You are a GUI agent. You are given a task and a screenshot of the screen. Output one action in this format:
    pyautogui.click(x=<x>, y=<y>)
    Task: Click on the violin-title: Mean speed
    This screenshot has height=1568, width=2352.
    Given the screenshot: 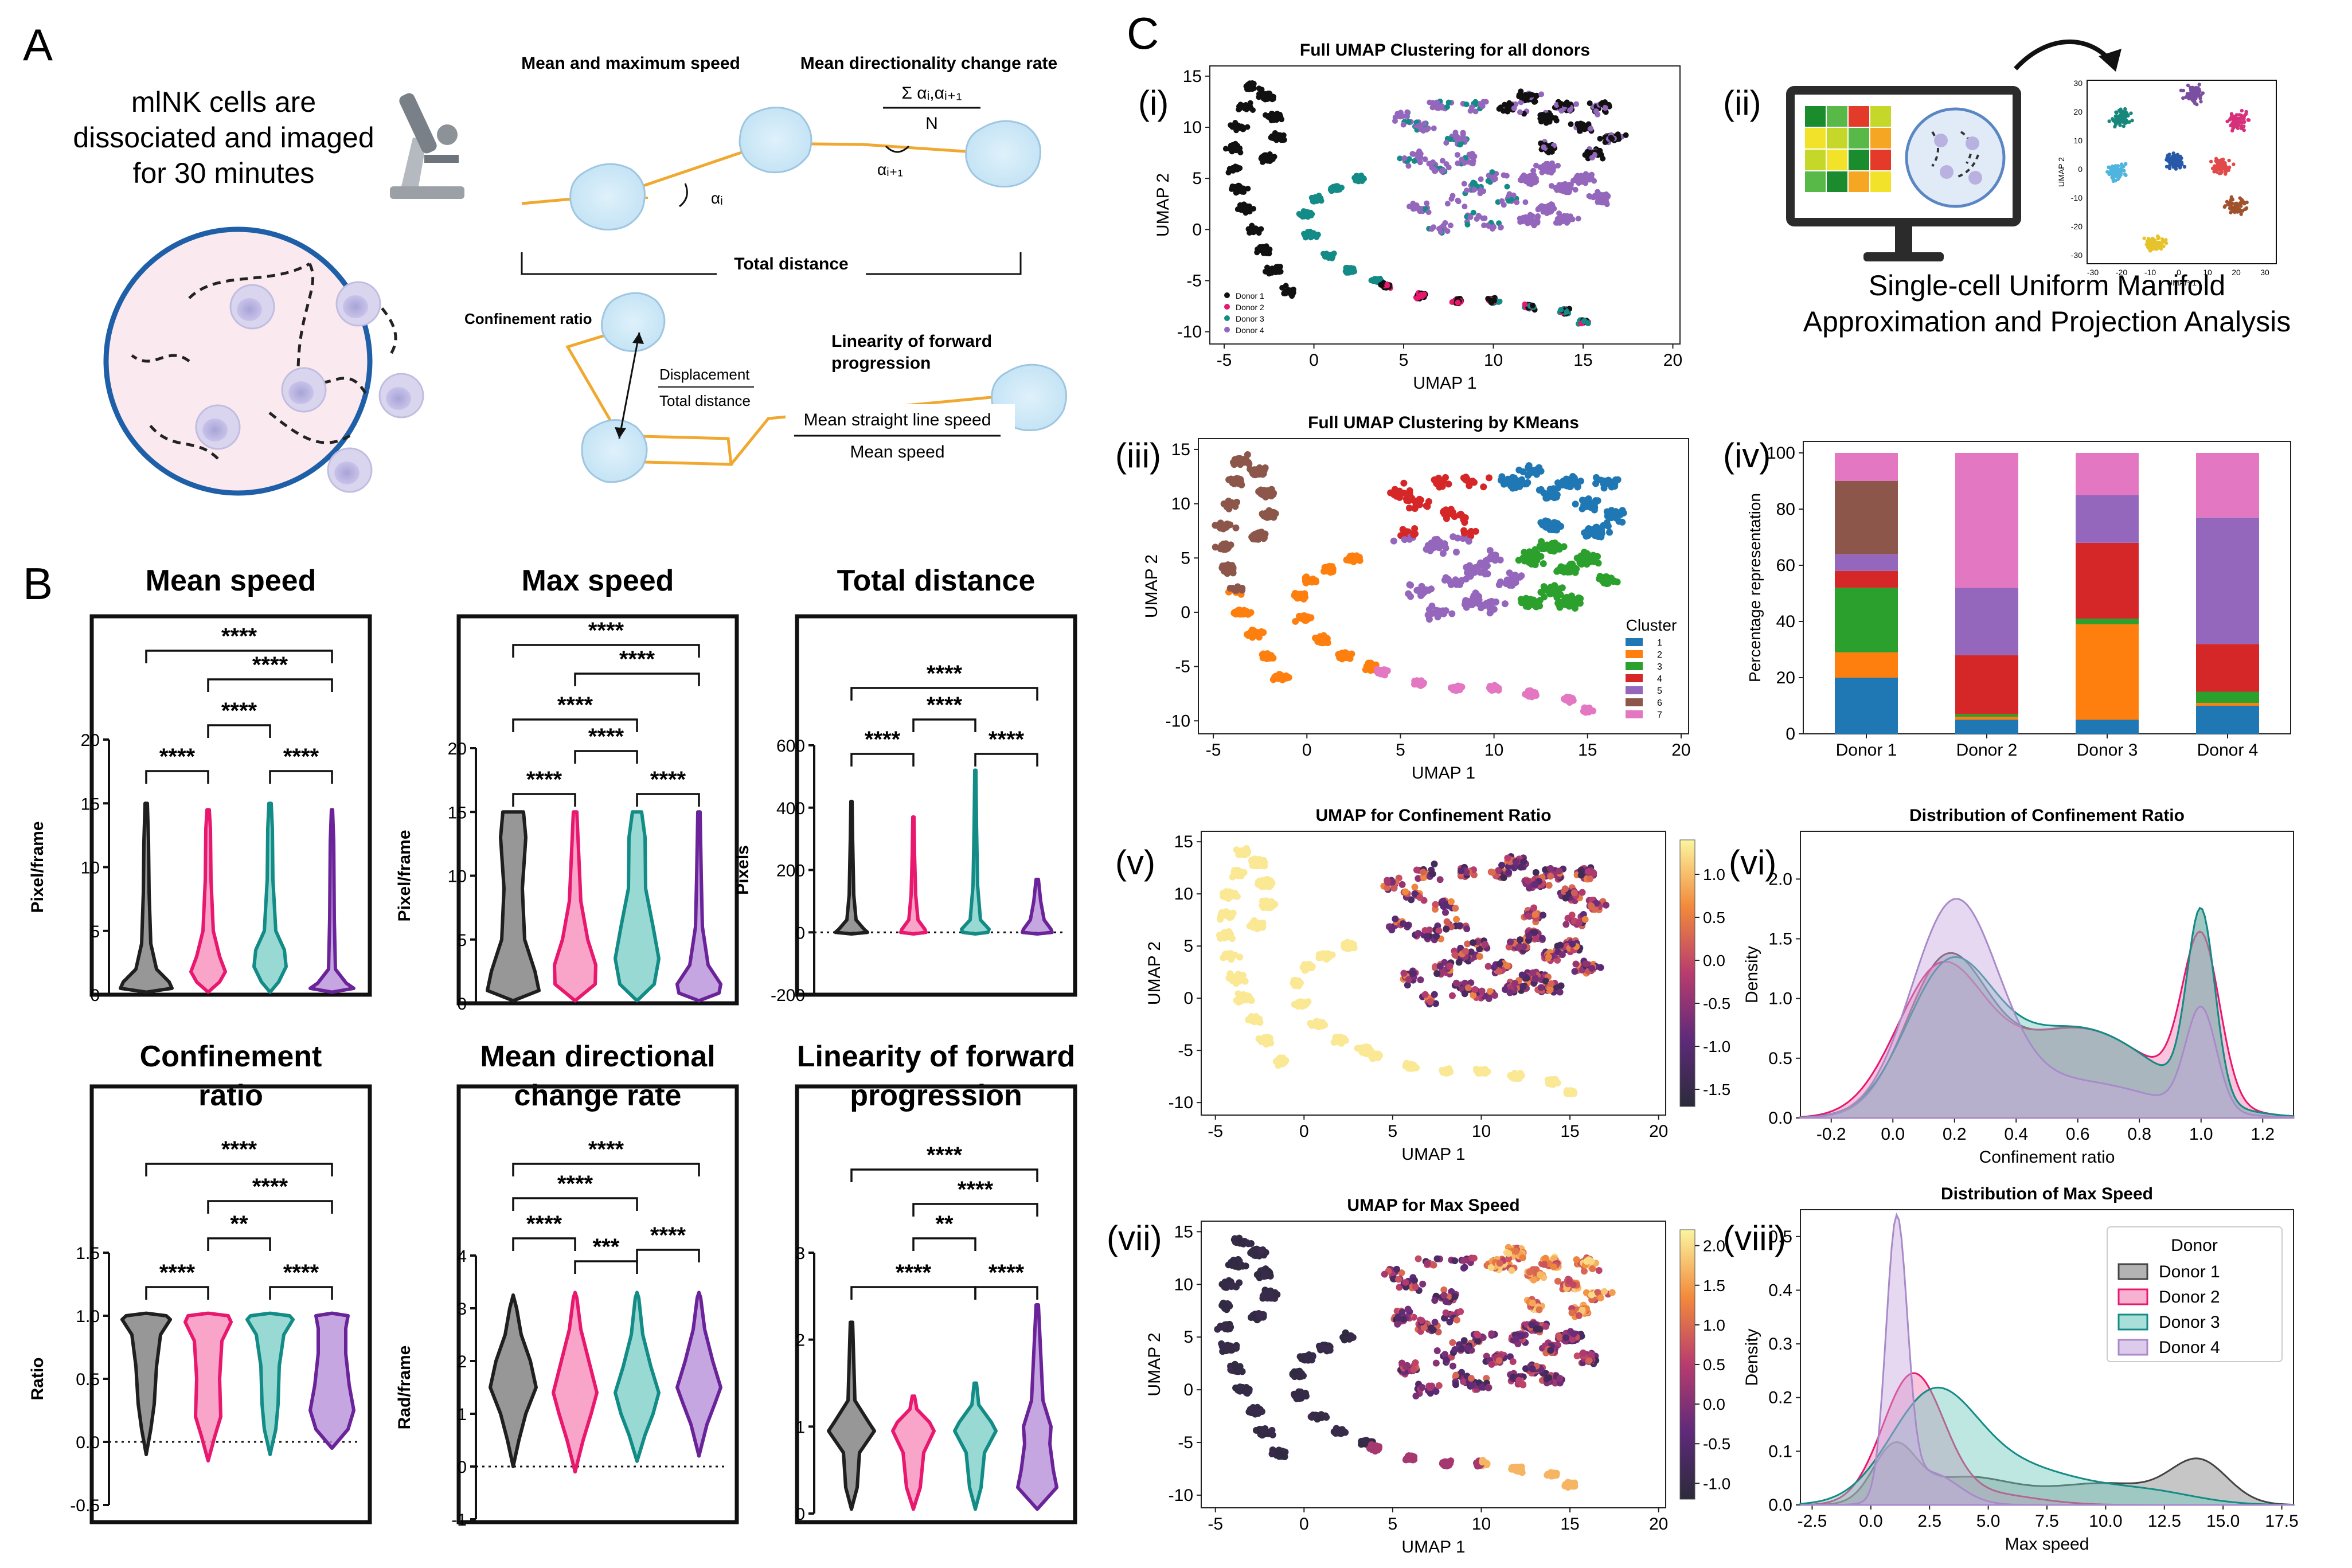 What is the action you would take?
    pyautogui.click(x=231, y=580)
    